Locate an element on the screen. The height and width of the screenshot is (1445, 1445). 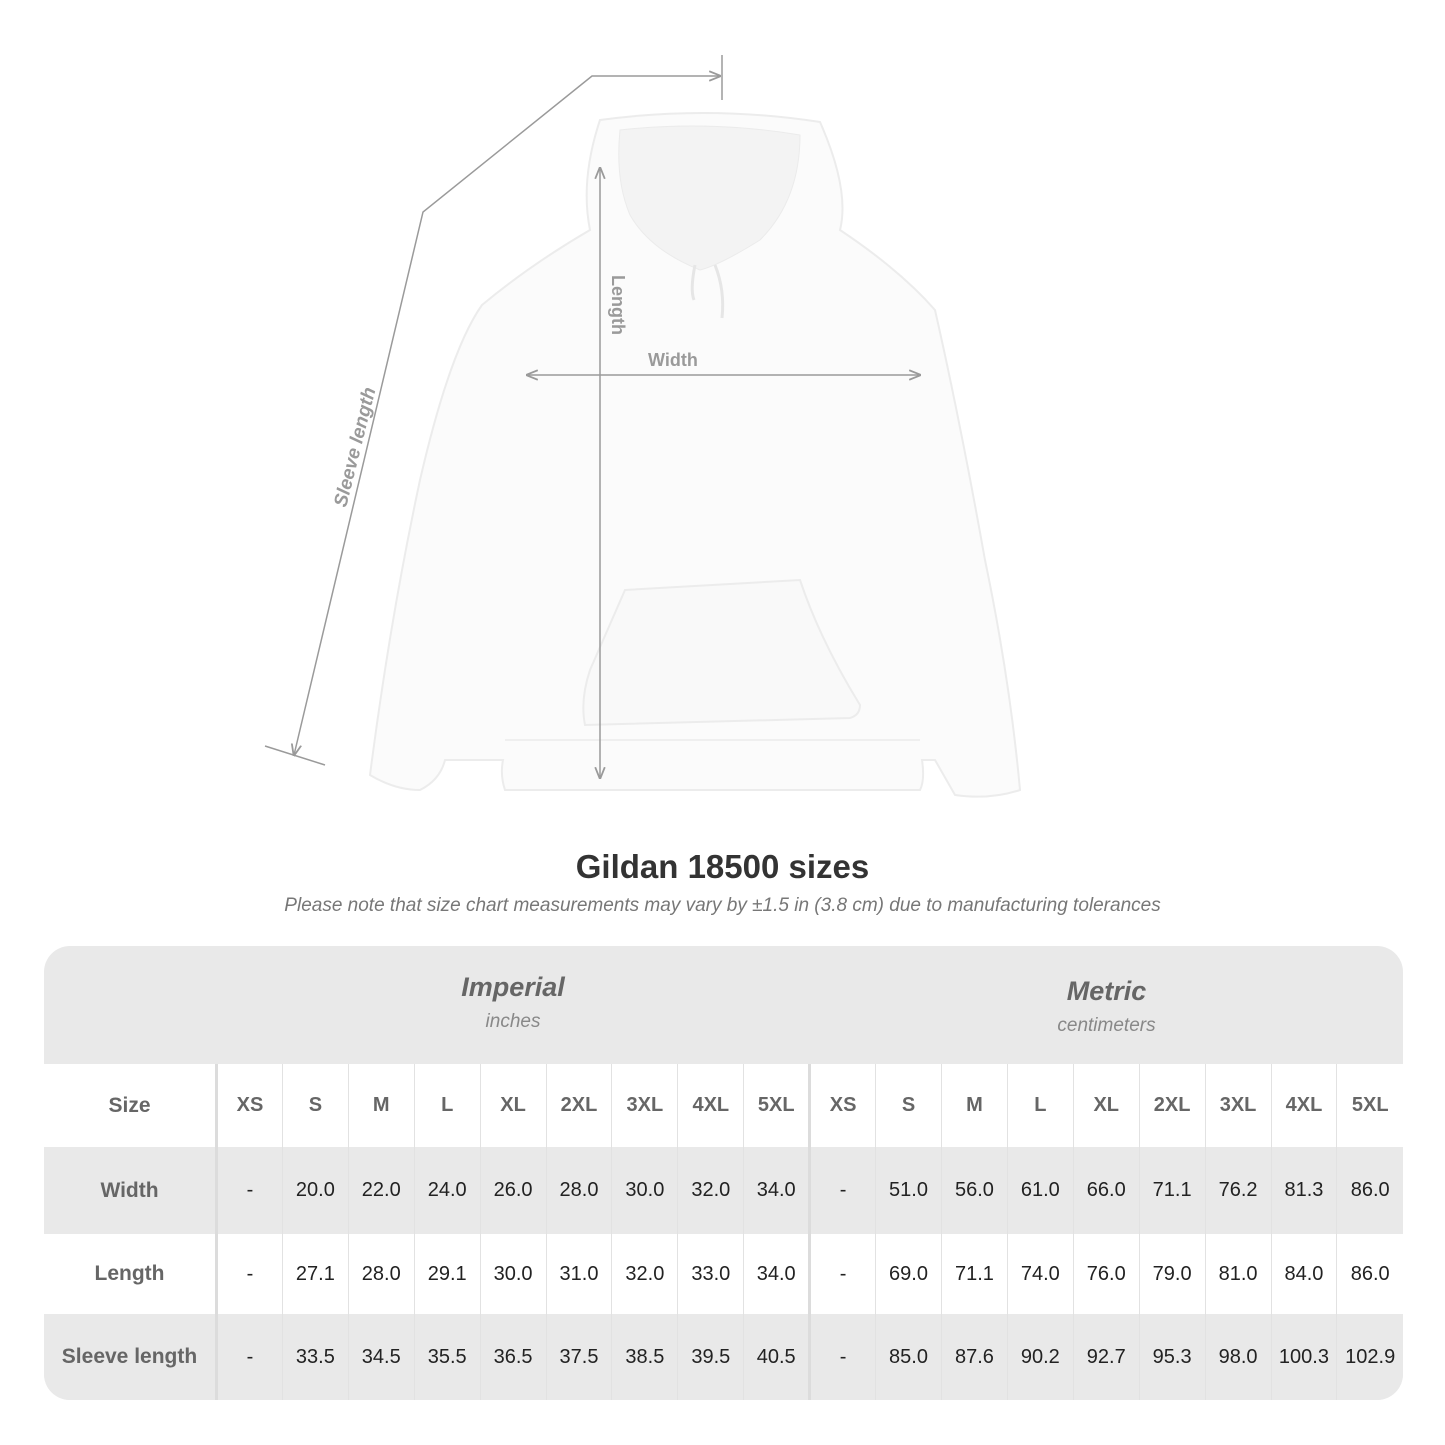
imperial-size-S: S is located at coordinates (315, 1105).